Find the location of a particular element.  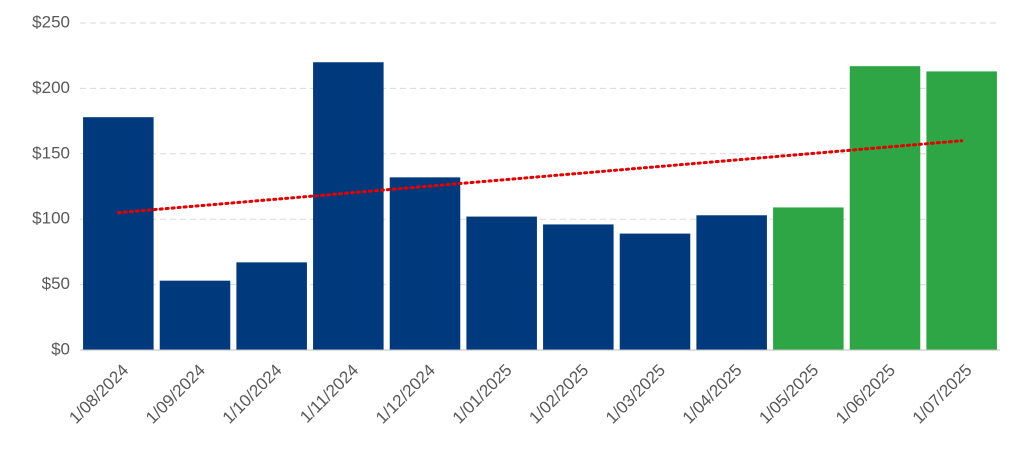

x-tick-label: 1/03/2025 is located at coordinates (635, 394).